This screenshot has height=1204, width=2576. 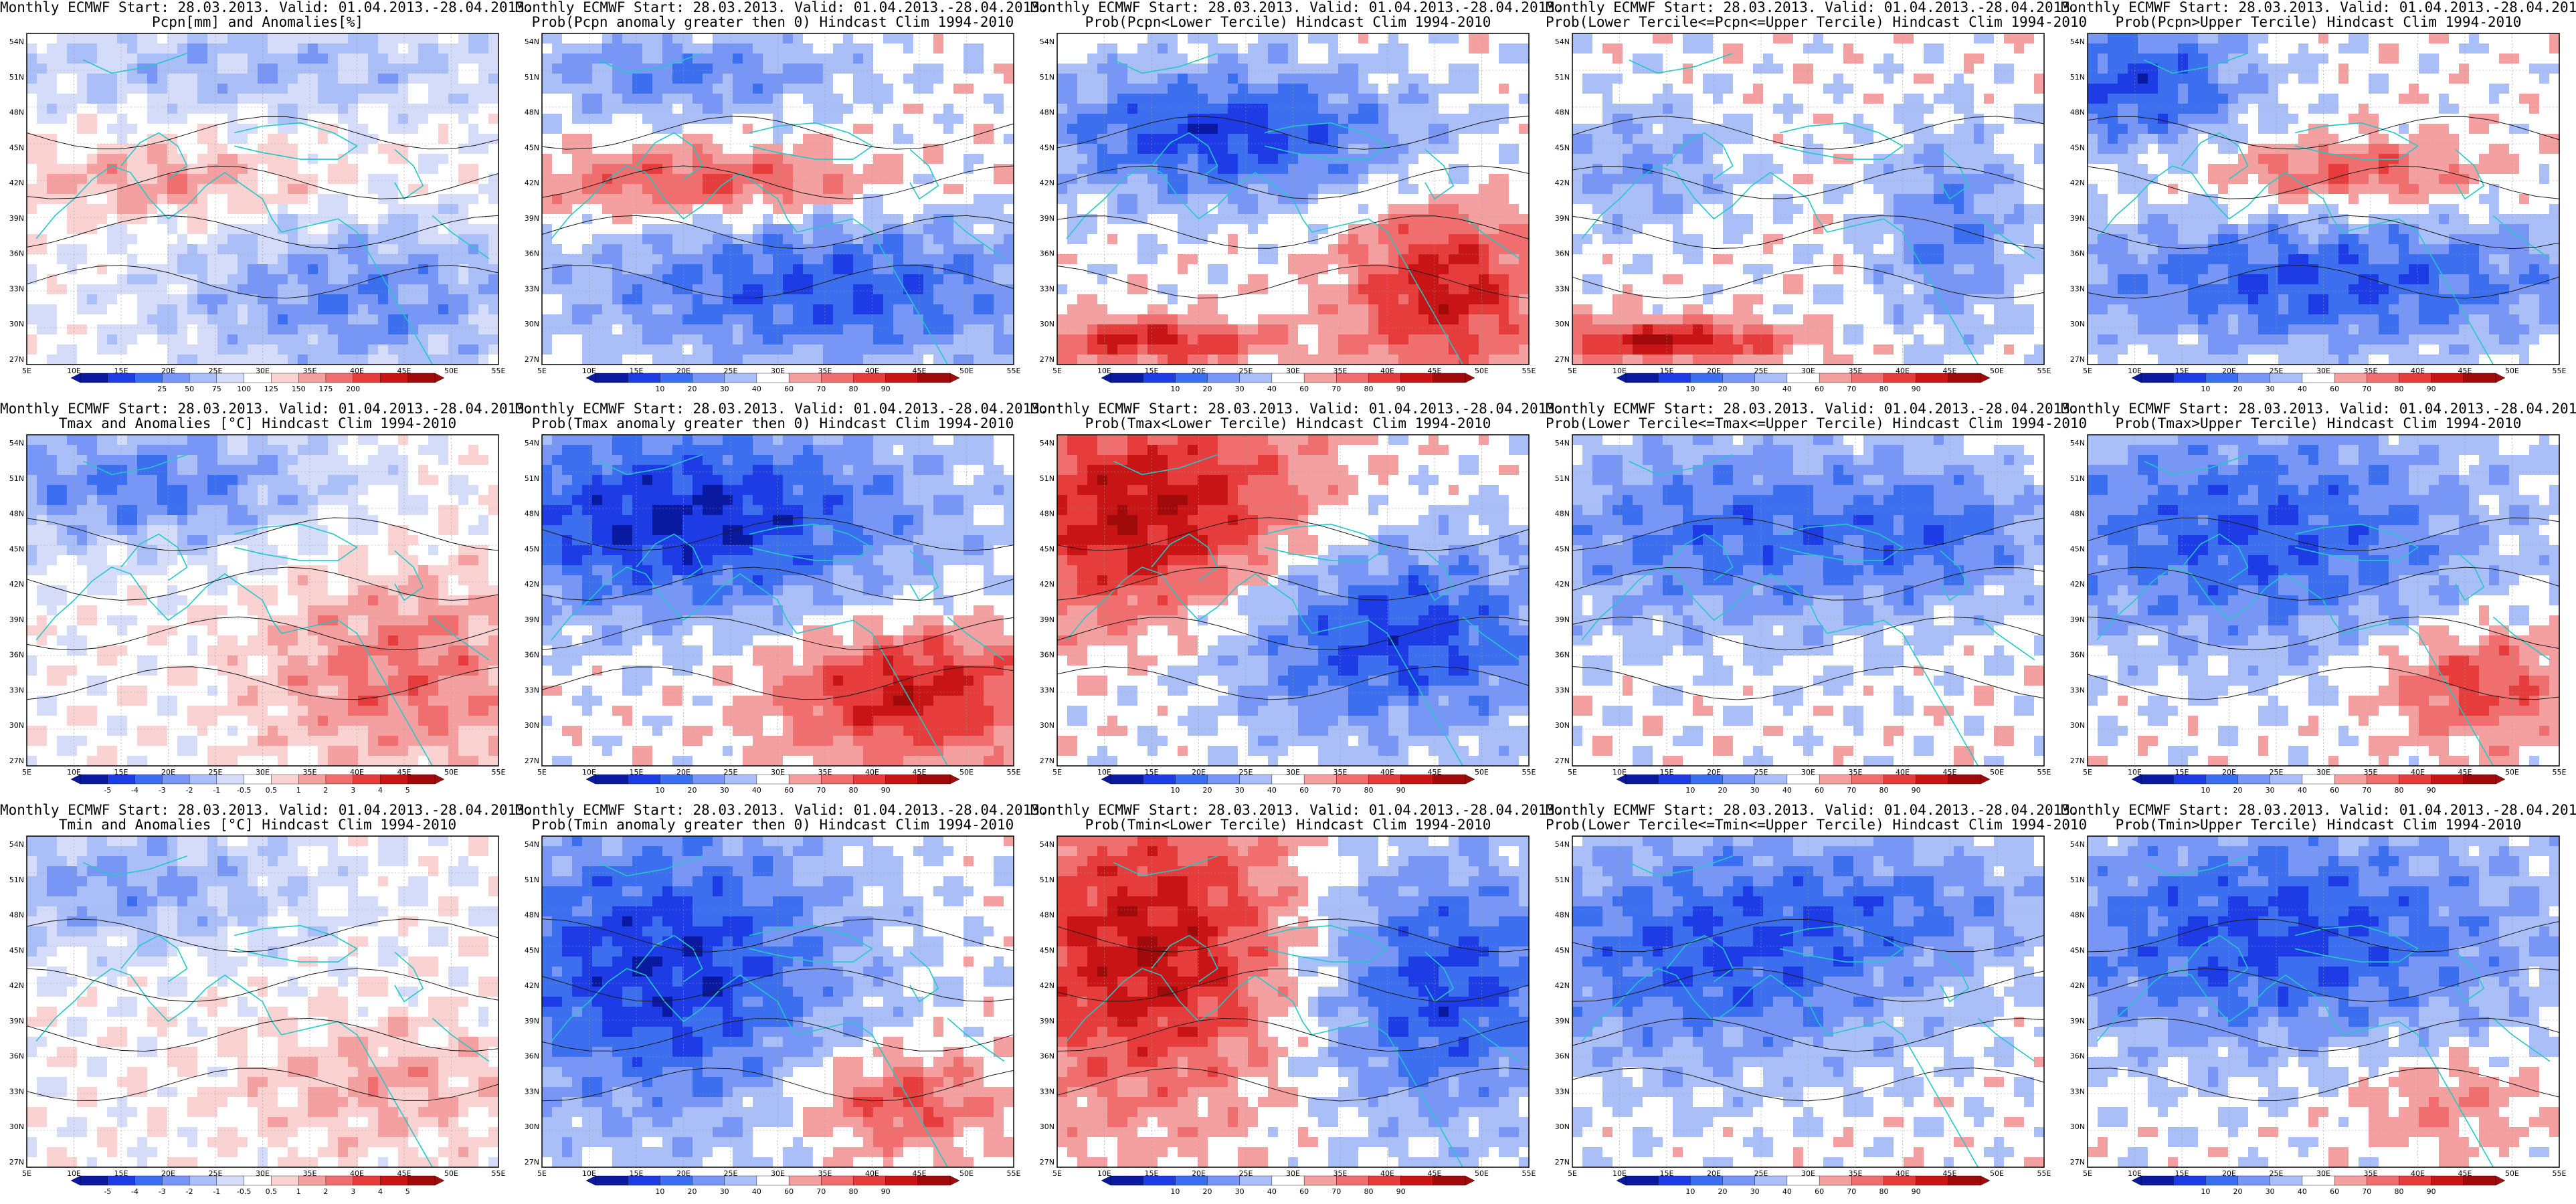 I want to click on lon-label: 35E, so click(x=310, y=1173).